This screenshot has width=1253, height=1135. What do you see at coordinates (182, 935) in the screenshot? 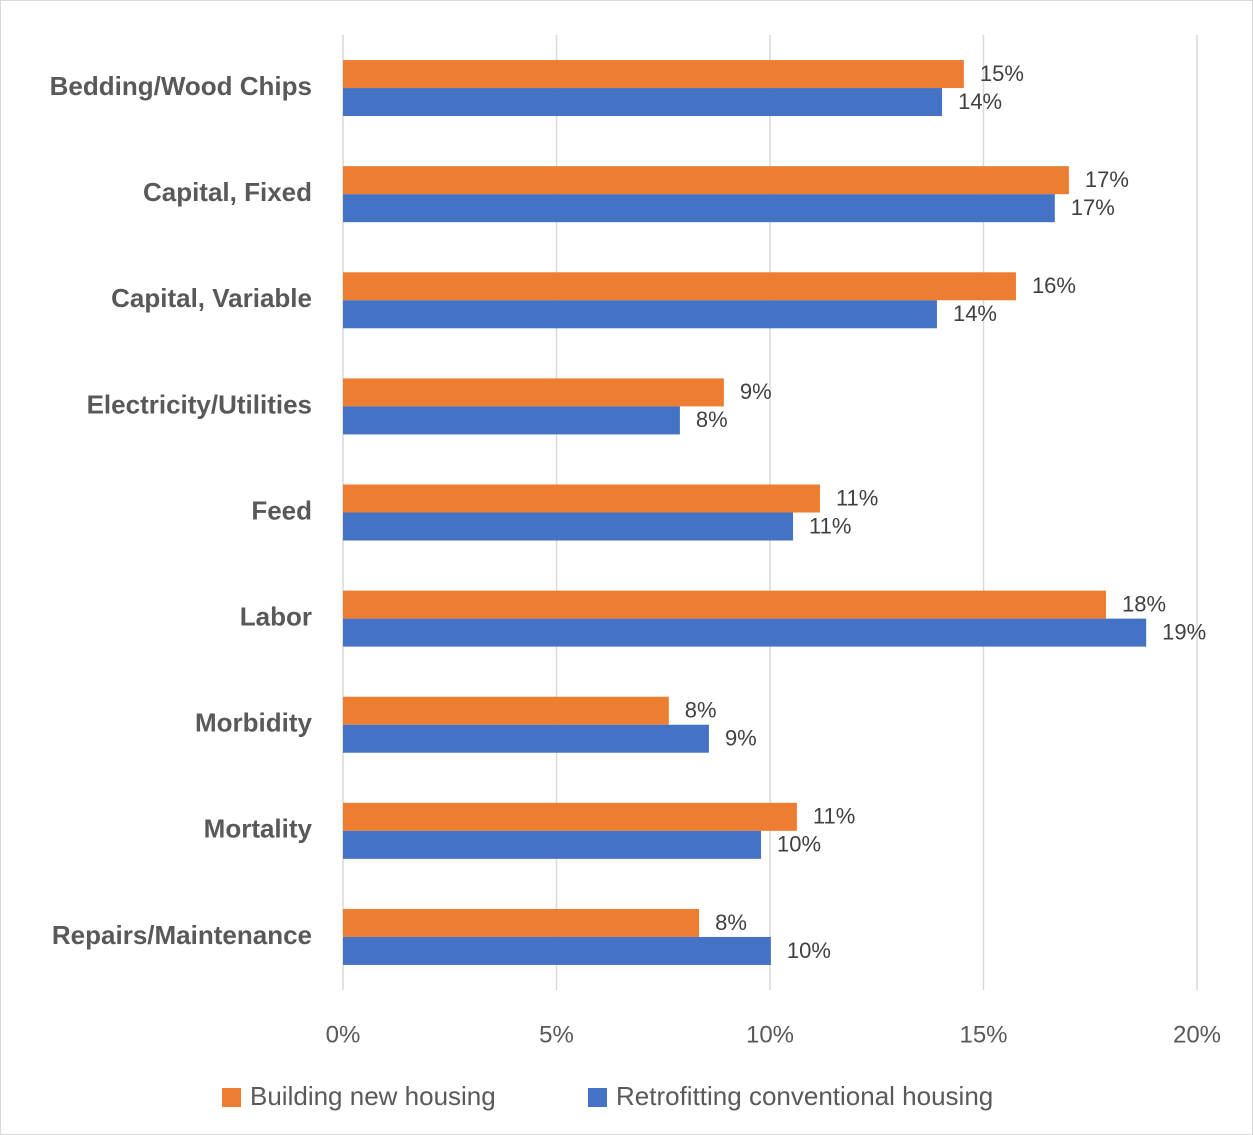
I see `y-tick-label: Repairs/Maintenance` at bounding box center [182, 935].